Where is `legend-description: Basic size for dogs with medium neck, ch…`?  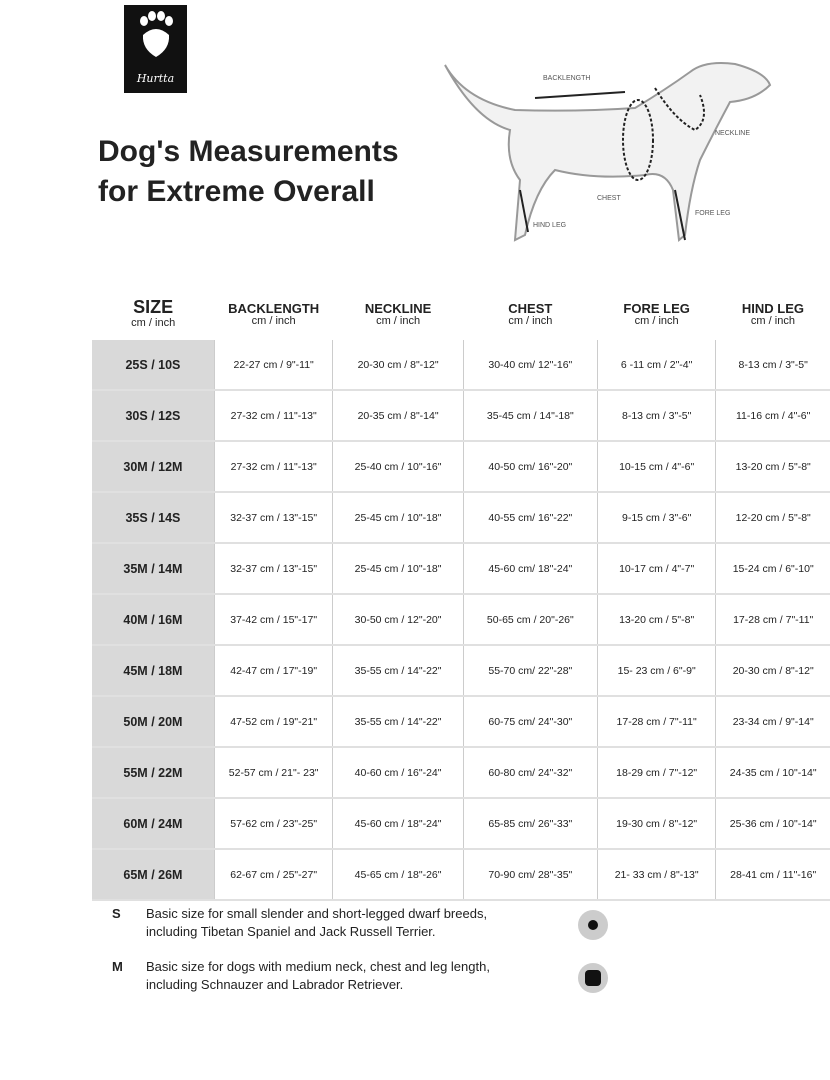 legend-description: Basic size for dogs with medium neck, ch… is located at coordinates (318, 976).